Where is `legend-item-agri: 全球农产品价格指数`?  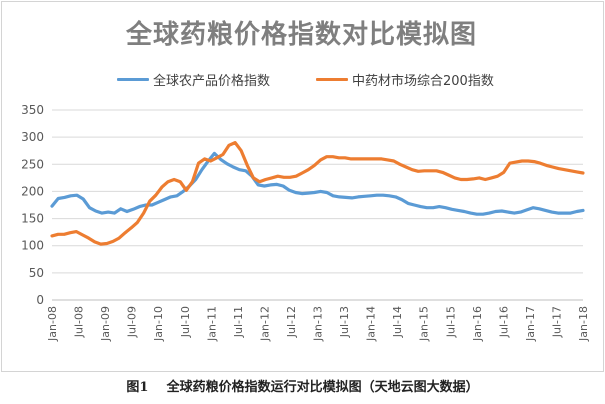
legend-item-agri: 全球农产品价格指数 is located at coordinates (193, 79).